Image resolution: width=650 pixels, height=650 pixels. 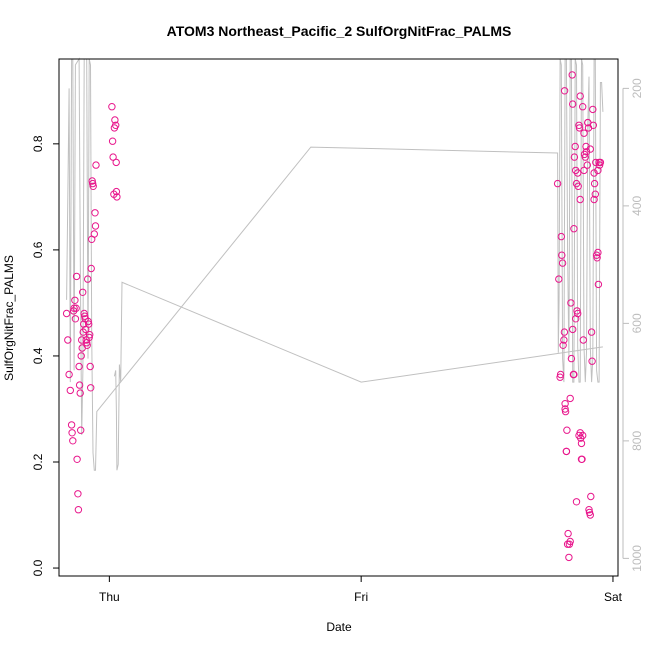 What do you see at coordinates (637, 441) in the screenshot?
I see `y2-tick-label: 800` at bounding box center [637, 441].